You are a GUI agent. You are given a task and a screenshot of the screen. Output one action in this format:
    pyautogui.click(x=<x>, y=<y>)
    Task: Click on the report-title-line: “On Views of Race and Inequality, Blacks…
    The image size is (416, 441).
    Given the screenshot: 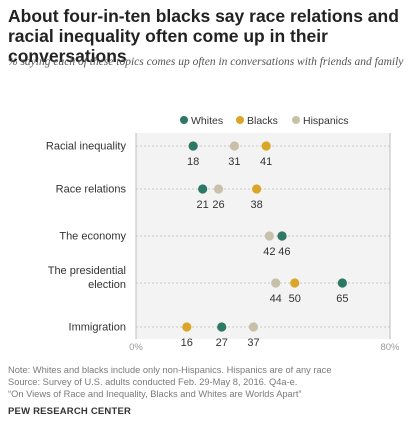 What is the action you would take?
    pyautogui.click(x=155, y=394)
    